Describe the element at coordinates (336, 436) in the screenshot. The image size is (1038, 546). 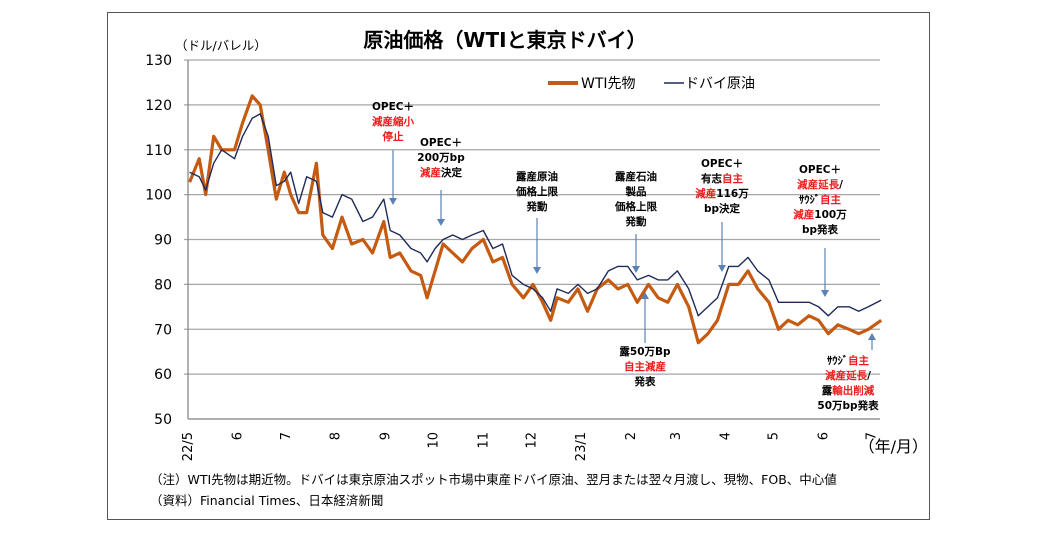
I see `x-tick-label: 8` at that location.